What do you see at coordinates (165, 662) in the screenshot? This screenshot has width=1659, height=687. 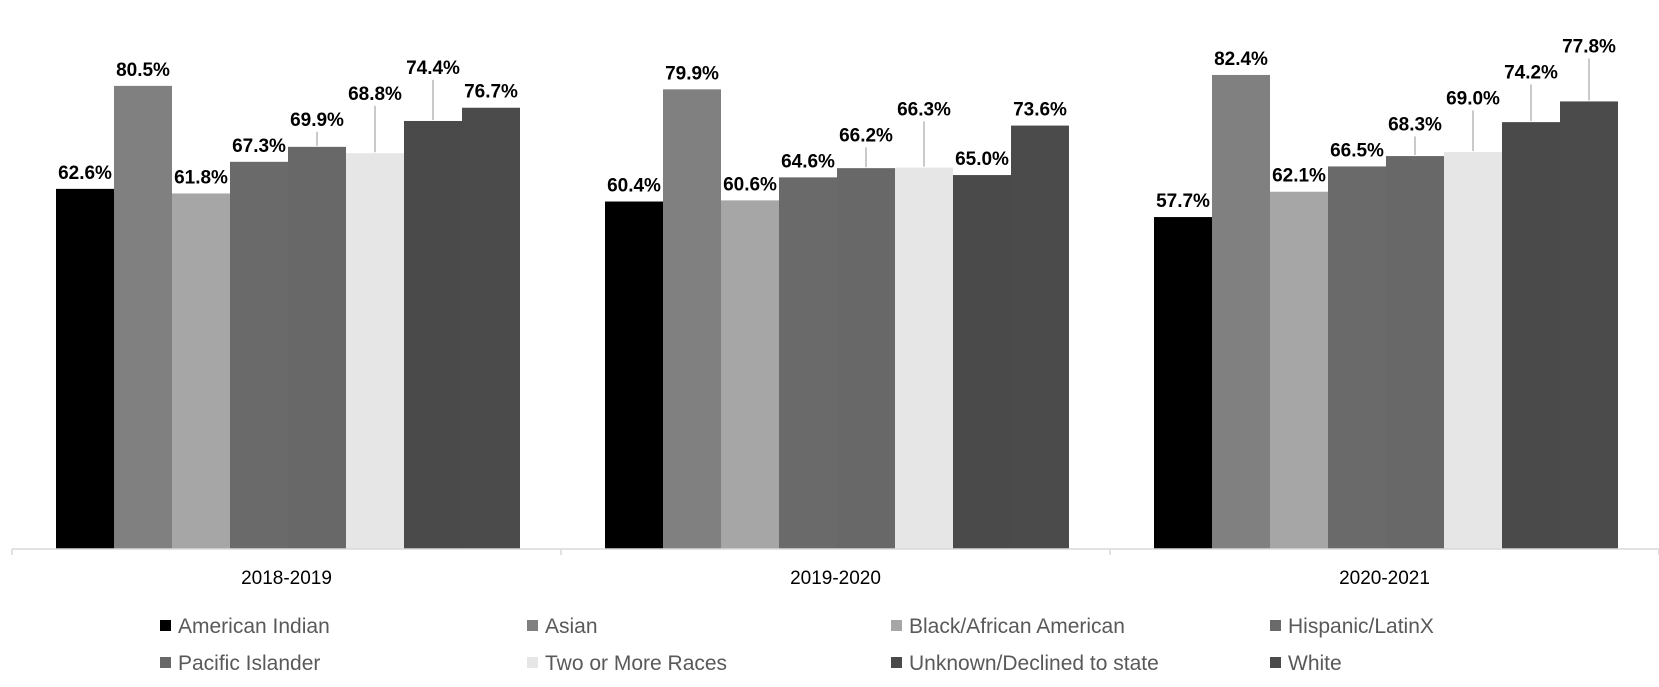 I see `legend-swatch-pacific-islander` at bounding box center [165, 662].